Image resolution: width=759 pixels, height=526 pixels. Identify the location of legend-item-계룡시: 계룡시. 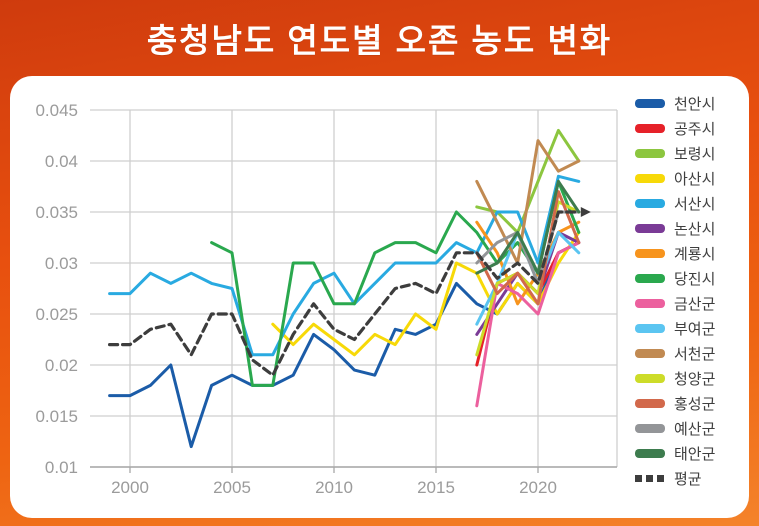
(691, 253).